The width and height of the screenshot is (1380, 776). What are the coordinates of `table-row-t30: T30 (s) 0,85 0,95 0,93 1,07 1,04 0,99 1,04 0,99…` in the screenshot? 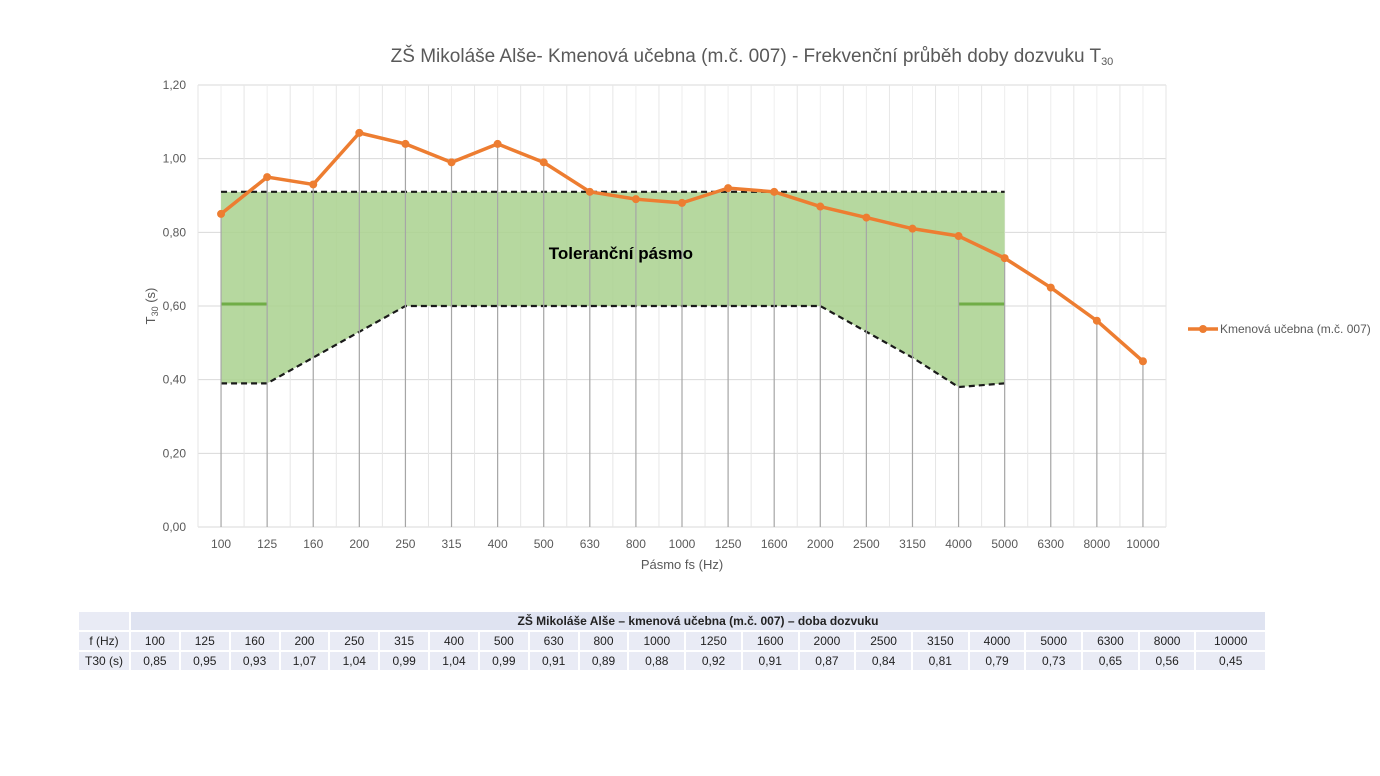 It's located at (672, 661).